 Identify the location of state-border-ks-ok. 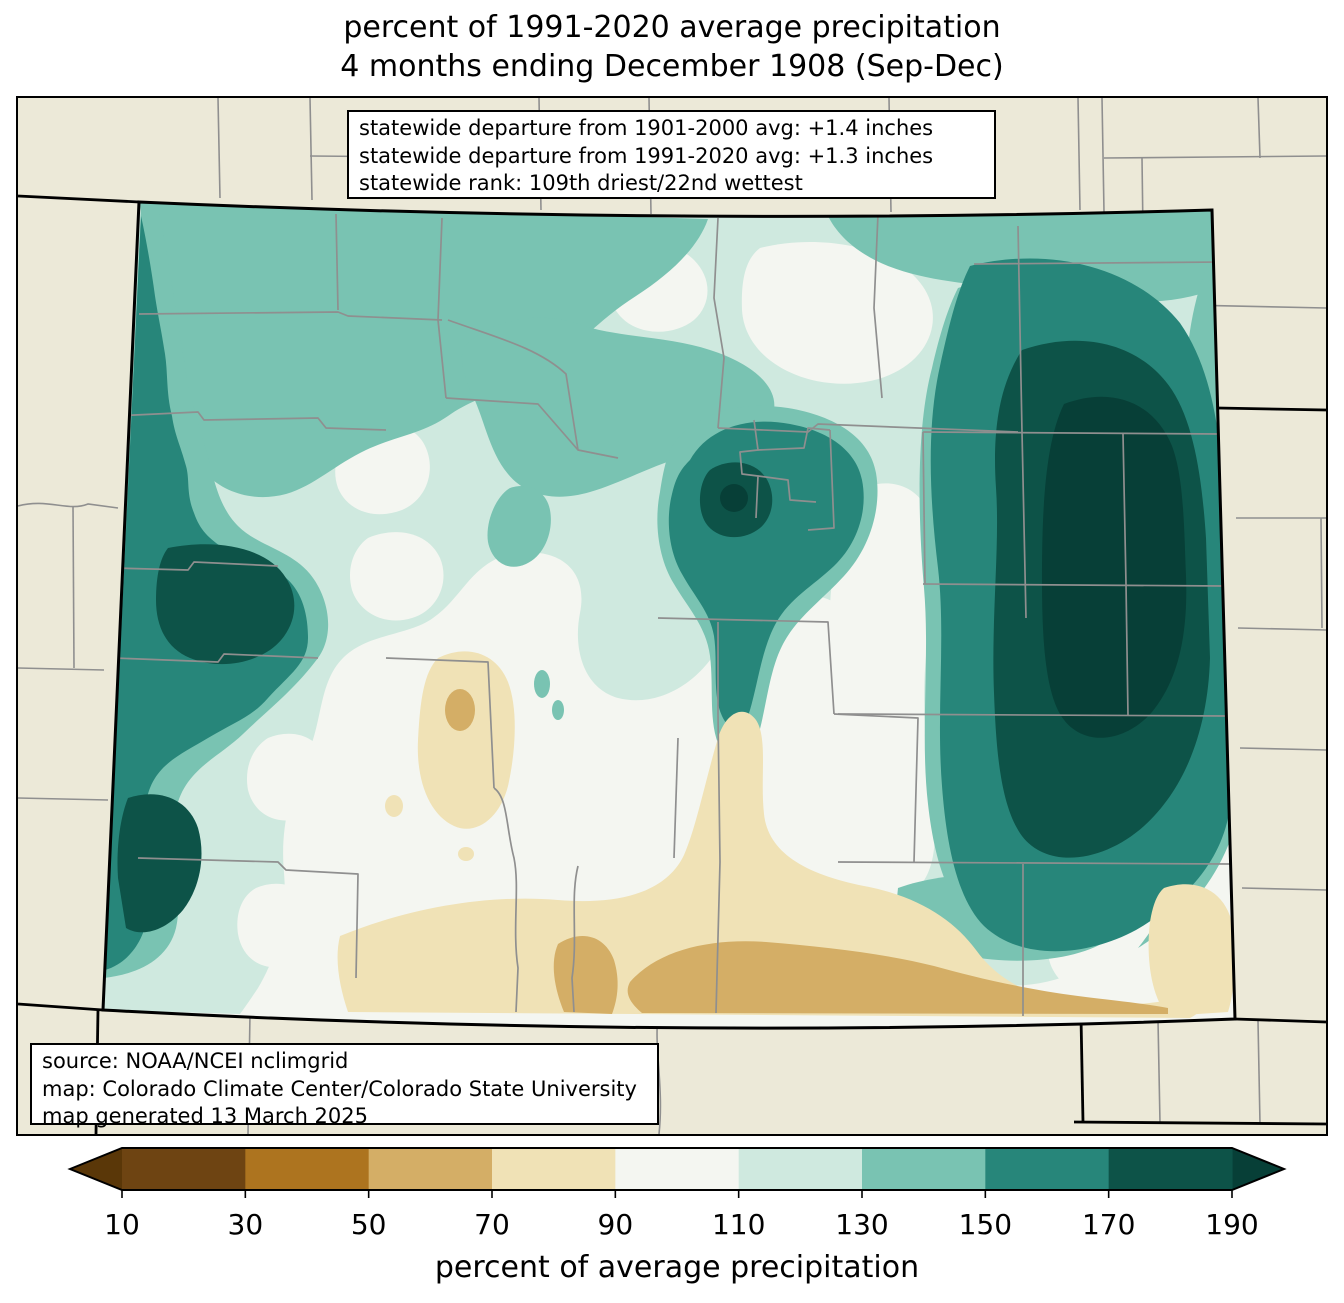
(1280, 1020).